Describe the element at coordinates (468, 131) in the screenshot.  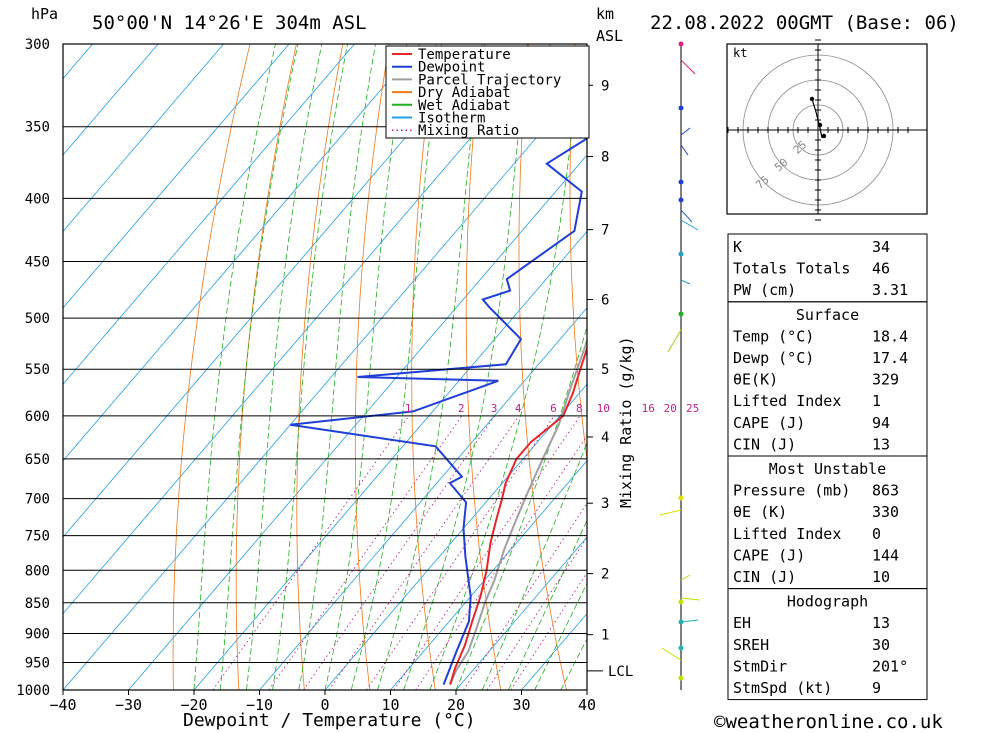
I see `legend-label: Mixing Ratio` at that location.